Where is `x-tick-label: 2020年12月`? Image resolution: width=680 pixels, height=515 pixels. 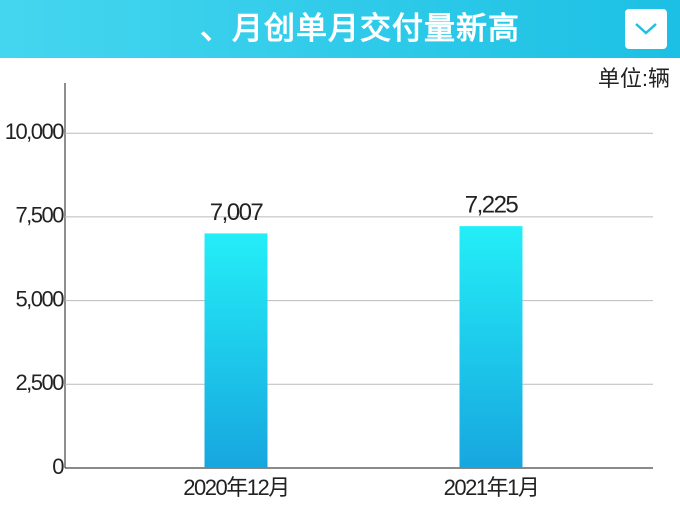
x-tick-label: 2020年12月 is located at coordinates (235, 487).